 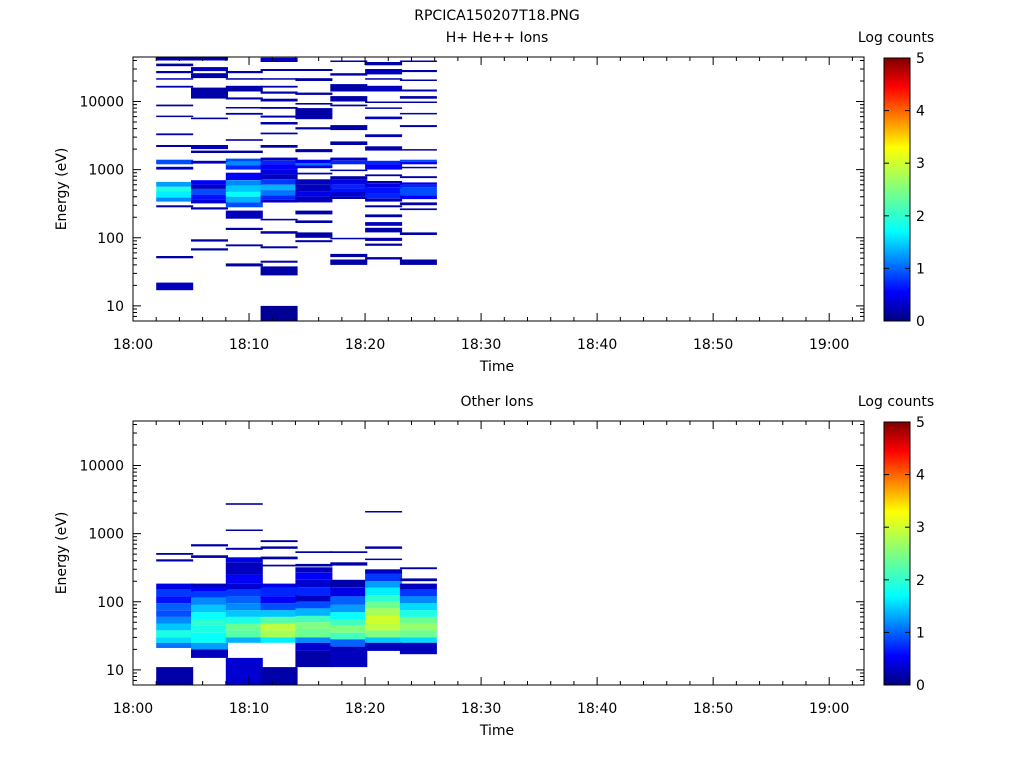 I want to click on colorbar-label: Log counts, so click(x=896, y=38).